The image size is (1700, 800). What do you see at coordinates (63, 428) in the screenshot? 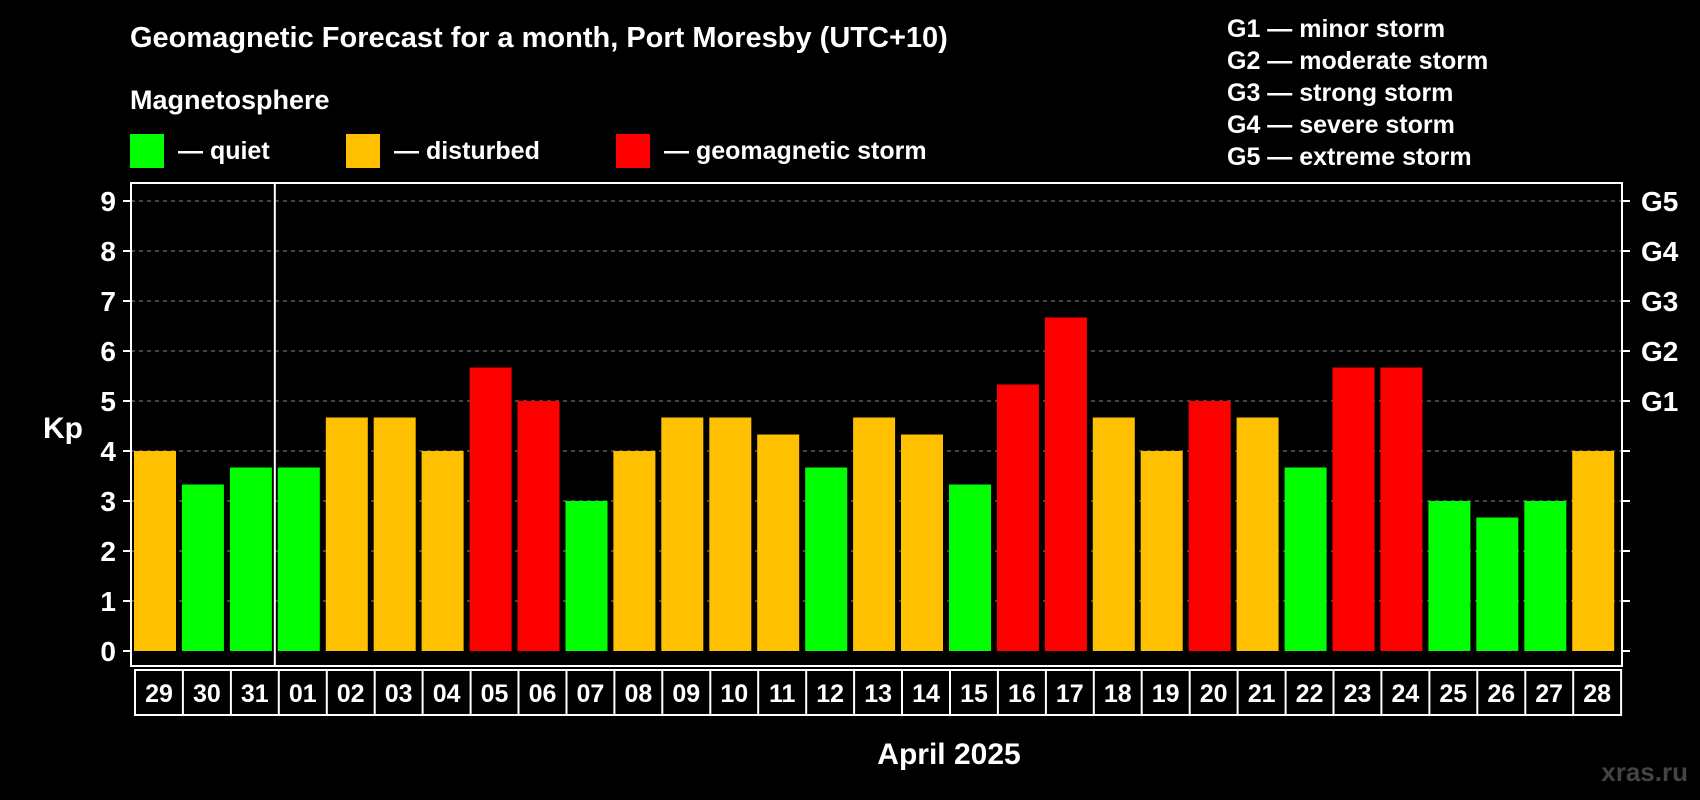
I see `y-axis-label: Kp` at bounding box center [63, 428].